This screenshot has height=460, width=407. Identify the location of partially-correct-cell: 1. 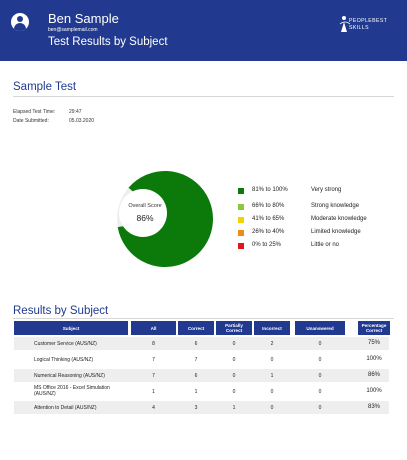
(234, 408).